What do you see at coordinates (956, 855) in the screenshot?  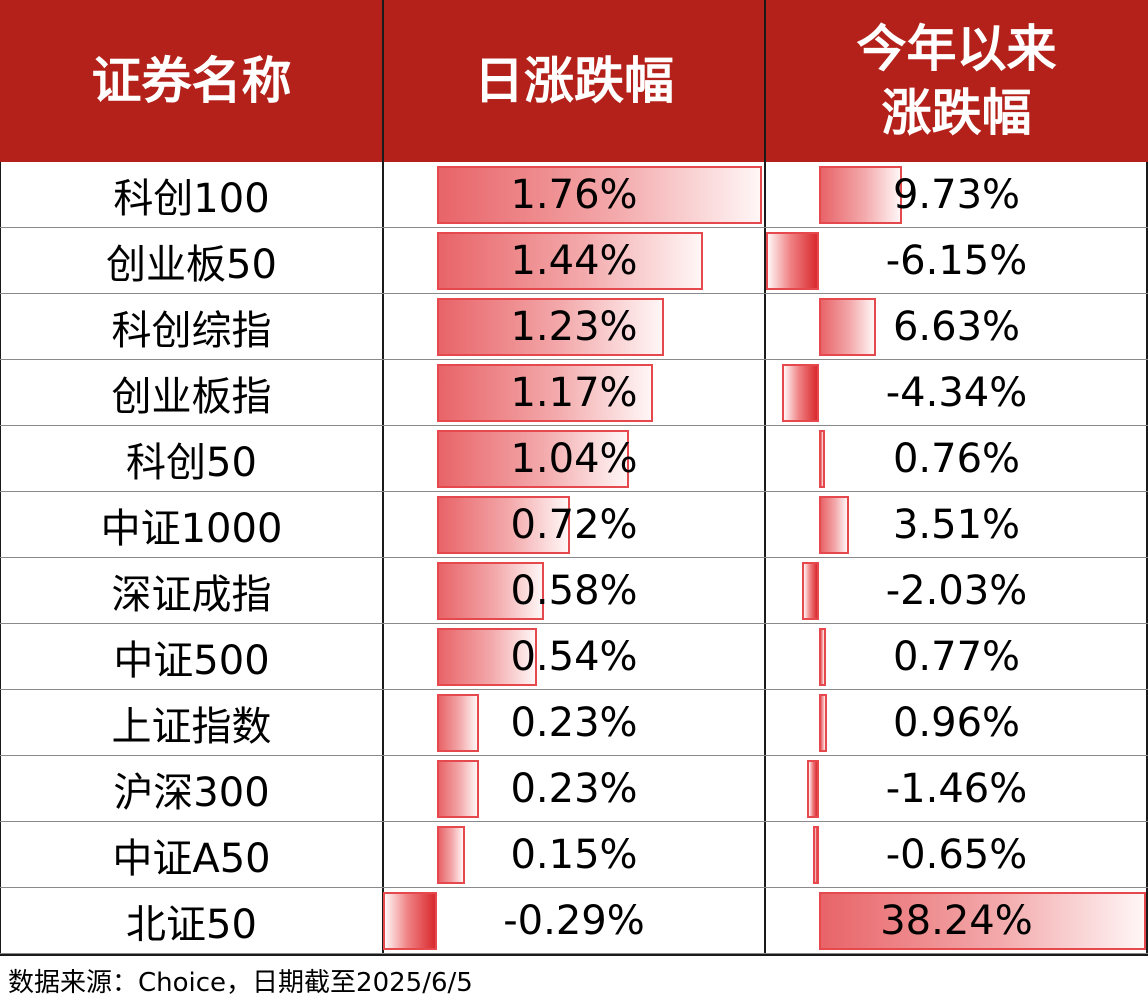 I see `ytd-value: -0.65%` at bounding box center [956, 855].